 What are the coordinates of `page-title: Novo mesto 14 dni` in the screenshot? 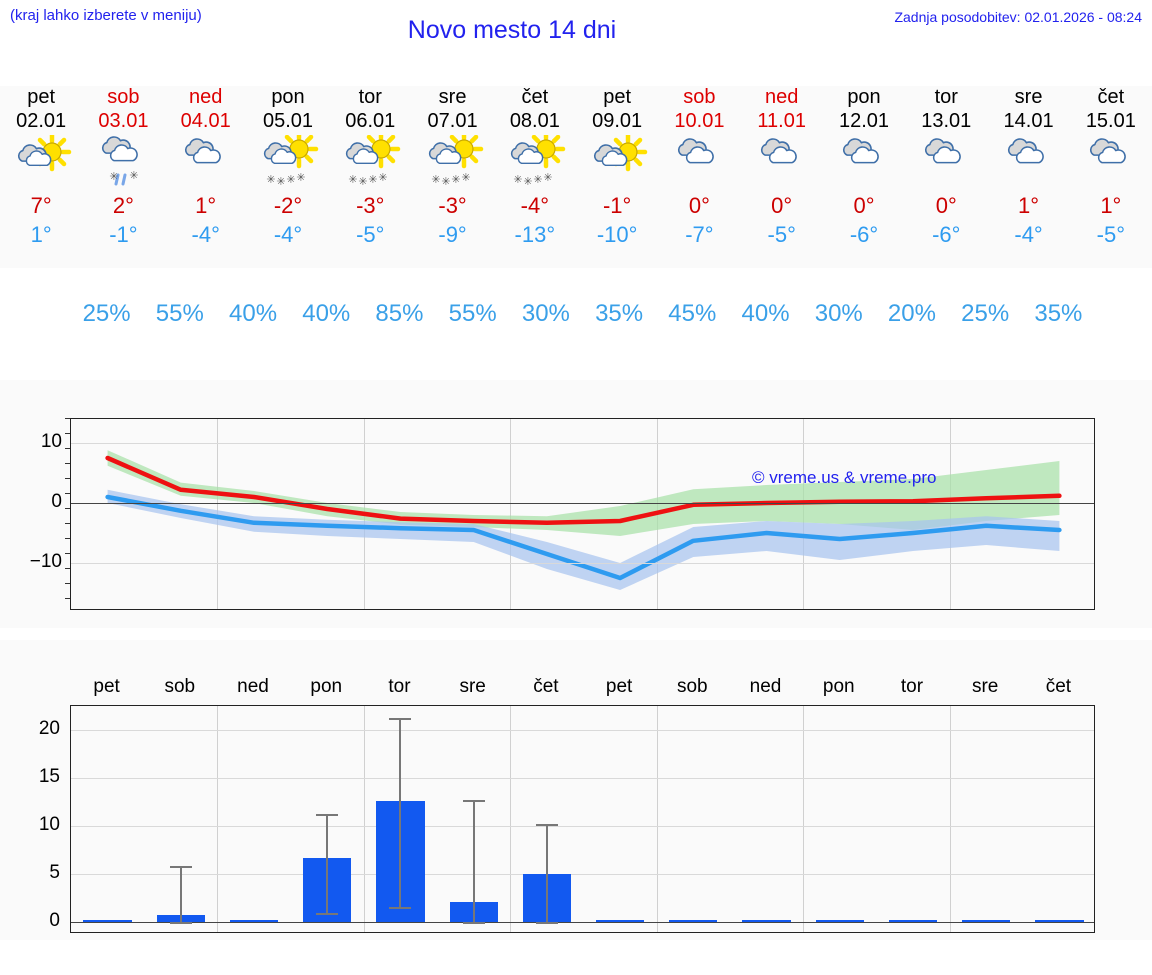 It's located at (512, 30).